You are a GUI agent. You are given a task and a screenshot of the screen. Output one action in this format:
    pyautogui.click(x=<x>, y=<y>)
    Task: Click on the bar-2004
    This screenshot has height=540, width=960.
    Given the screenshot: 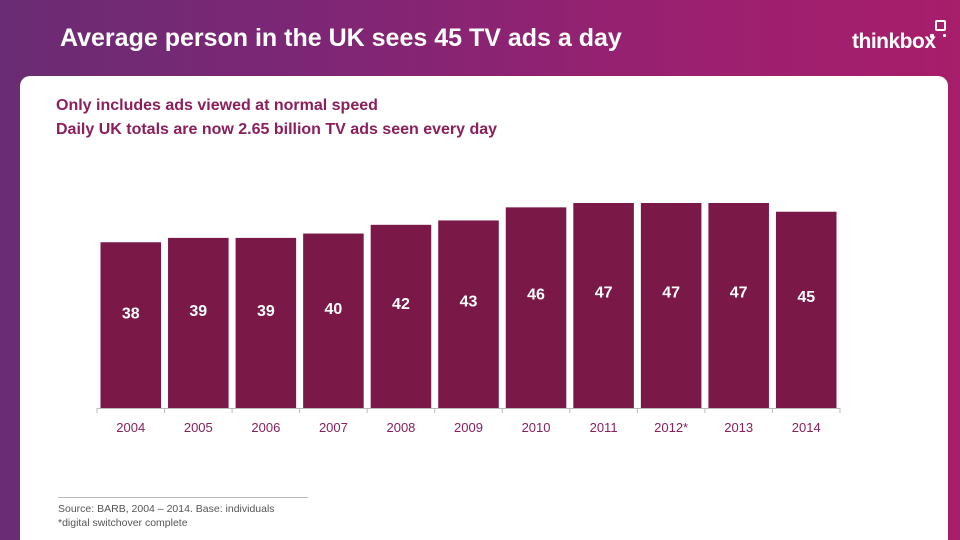 What is the action you would take?
    pyautogui.click(x=131, y=325)
    